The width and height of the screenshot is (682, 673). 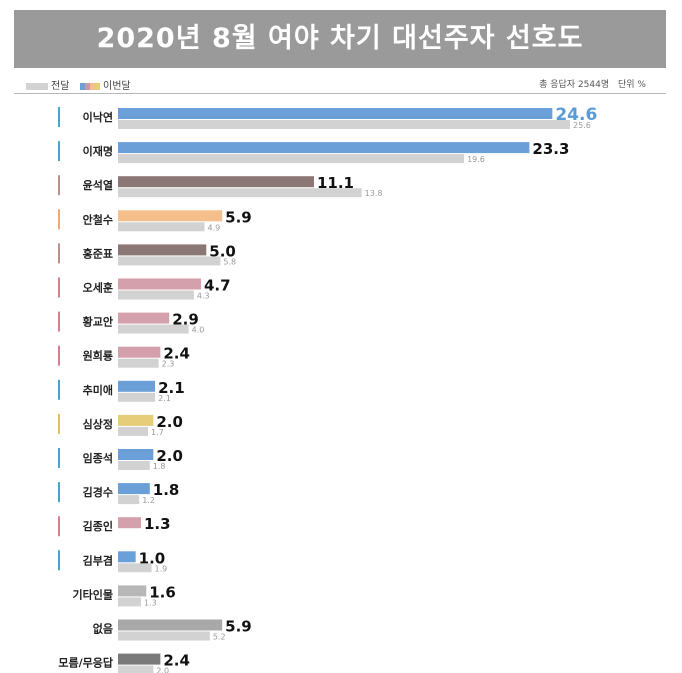 I want to click on current-value-label: 2.1, so click(x=171, y=388).